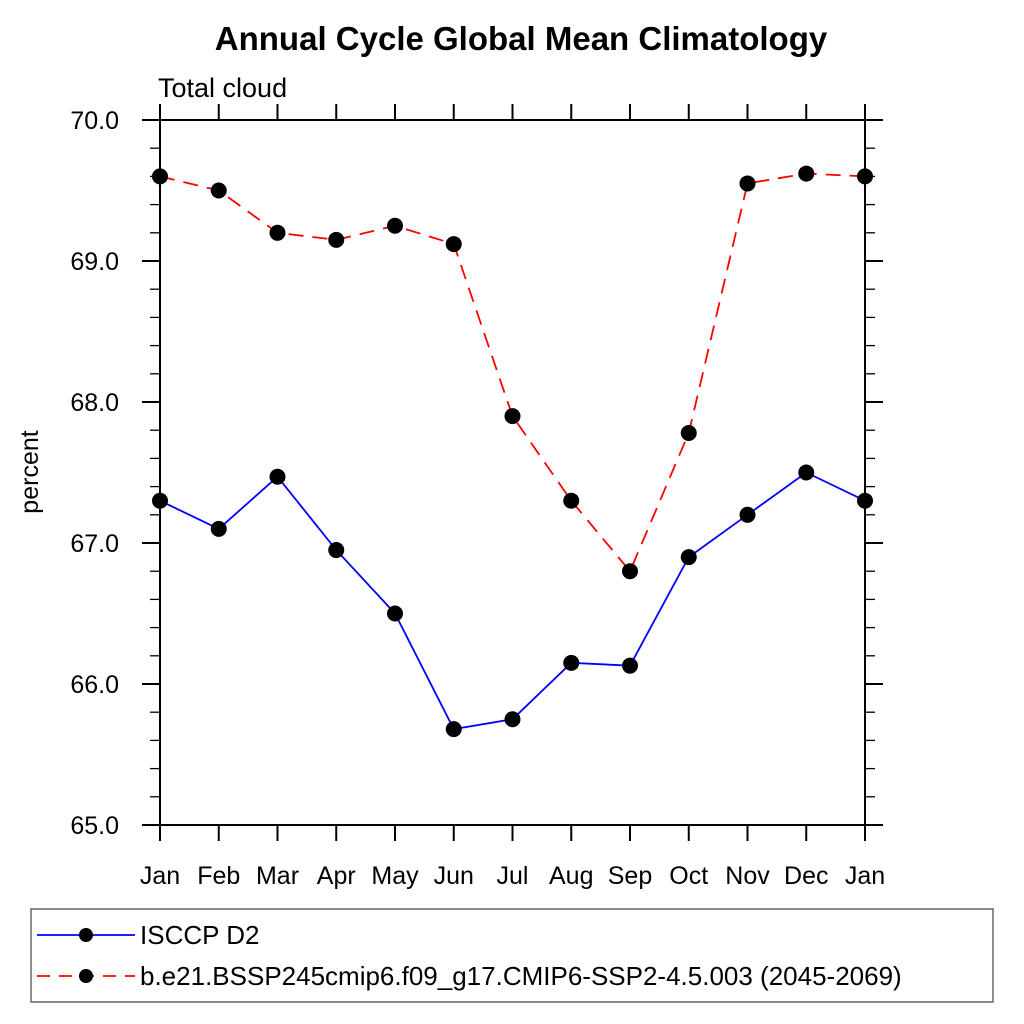 The width and height of the screenshot is (1024, 1024). I want to click on x-tick-label: Aug, so click(571, 876).